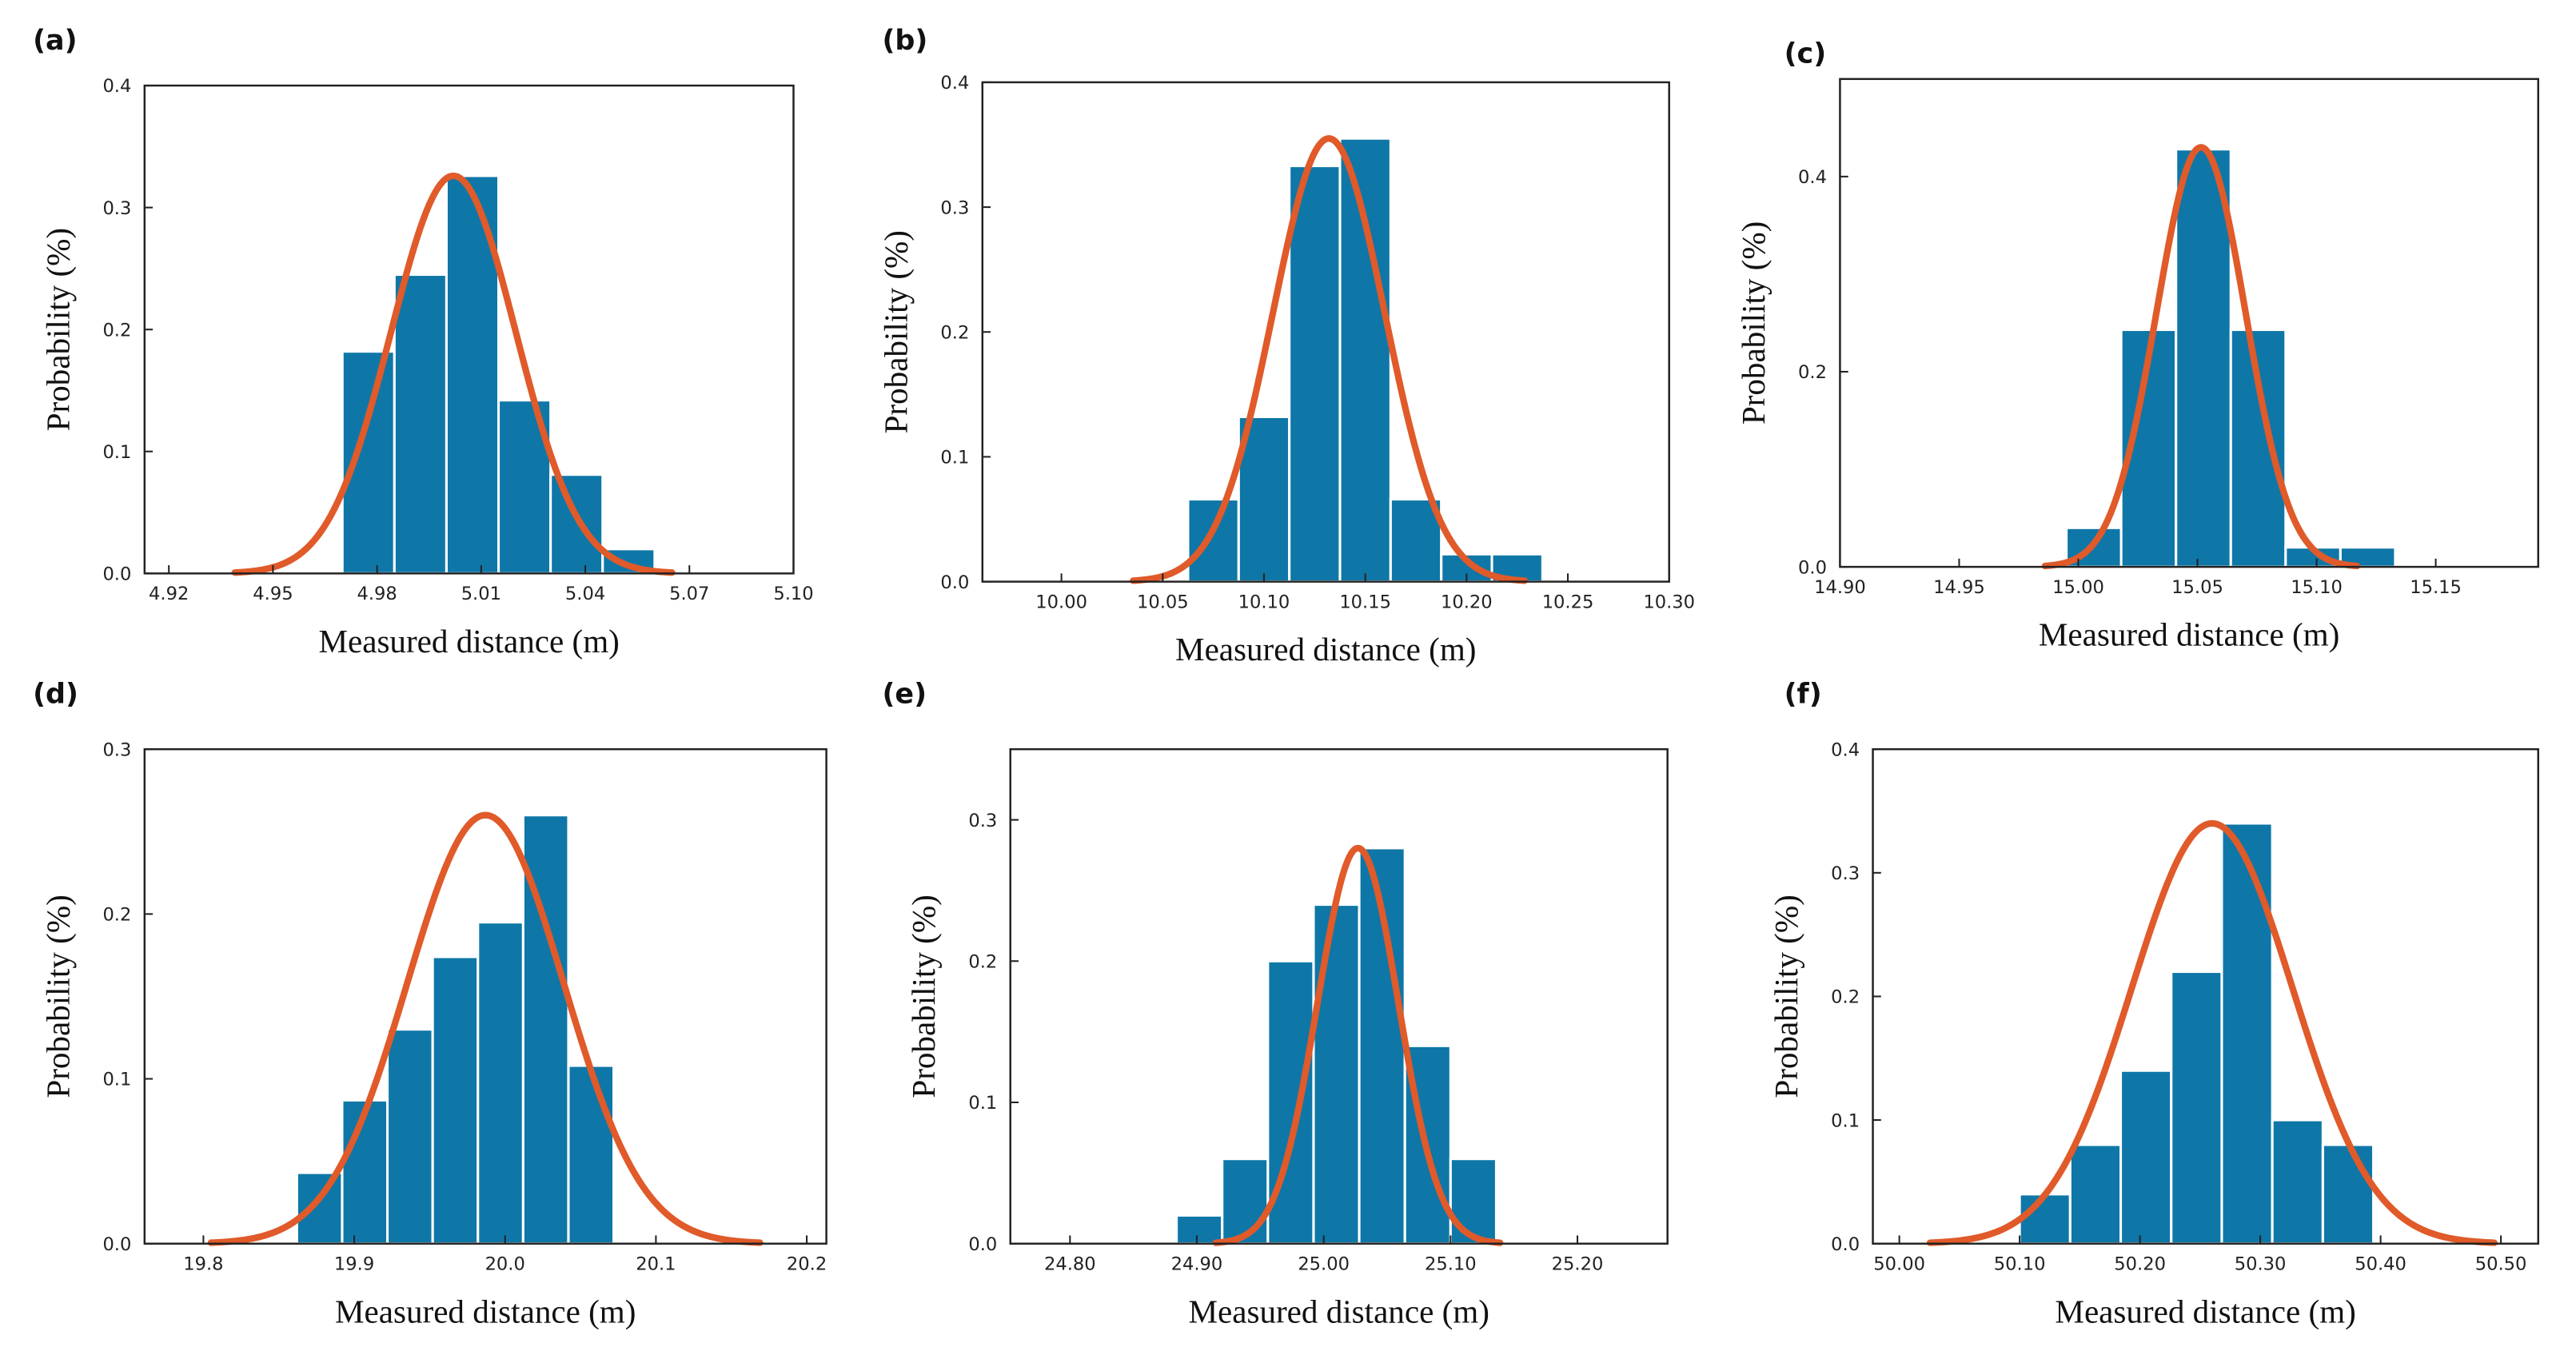  I want to click on panel-label: (d), so click(55, 695).